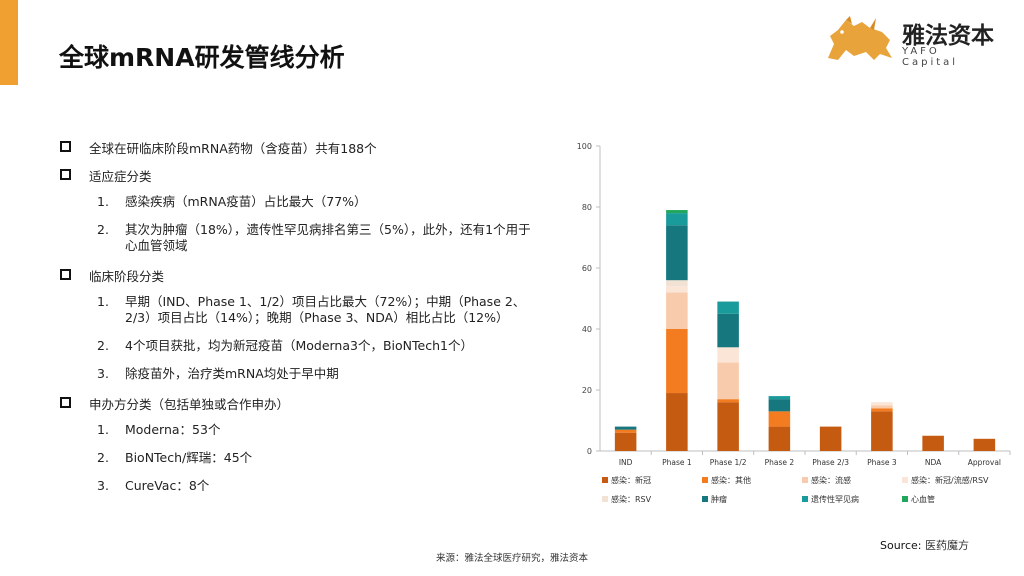 The image size is (1024, 576). I want to click on bullet-item: 临床阶段分类, so click(112, 275).